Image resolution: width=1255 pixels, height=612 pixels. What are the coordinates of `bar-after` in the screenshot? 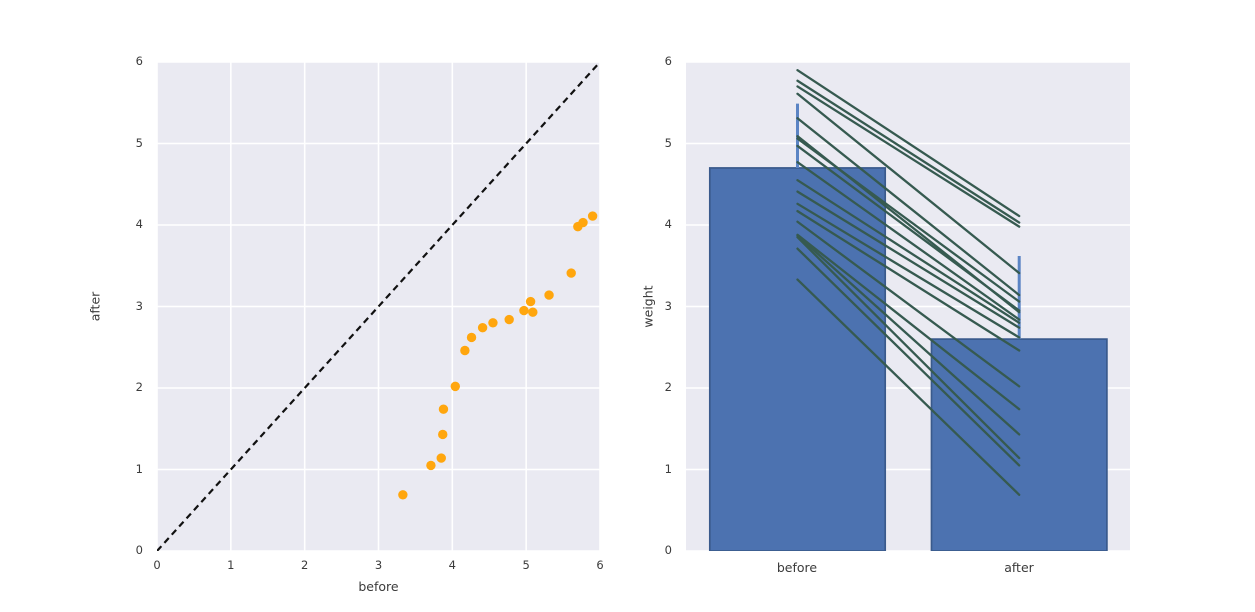 It's located at (1019, 444).